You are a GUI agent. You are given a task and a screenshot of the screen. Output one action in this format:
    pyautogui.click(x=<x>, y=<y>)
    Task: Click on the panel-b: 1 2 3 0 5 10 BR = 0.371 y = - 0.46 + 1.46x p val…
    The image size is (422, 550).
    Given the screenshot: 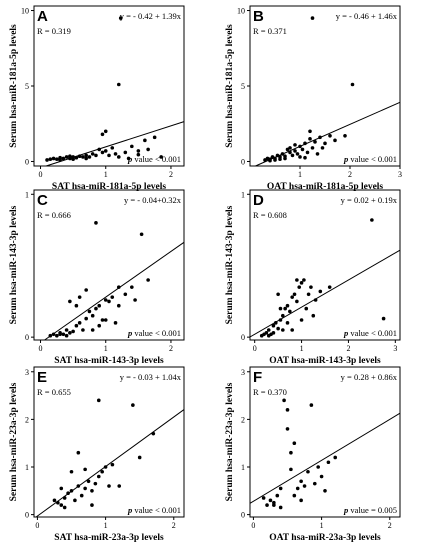 What is the action you would take?
    pyautogui.click(x=313, y=98)
    